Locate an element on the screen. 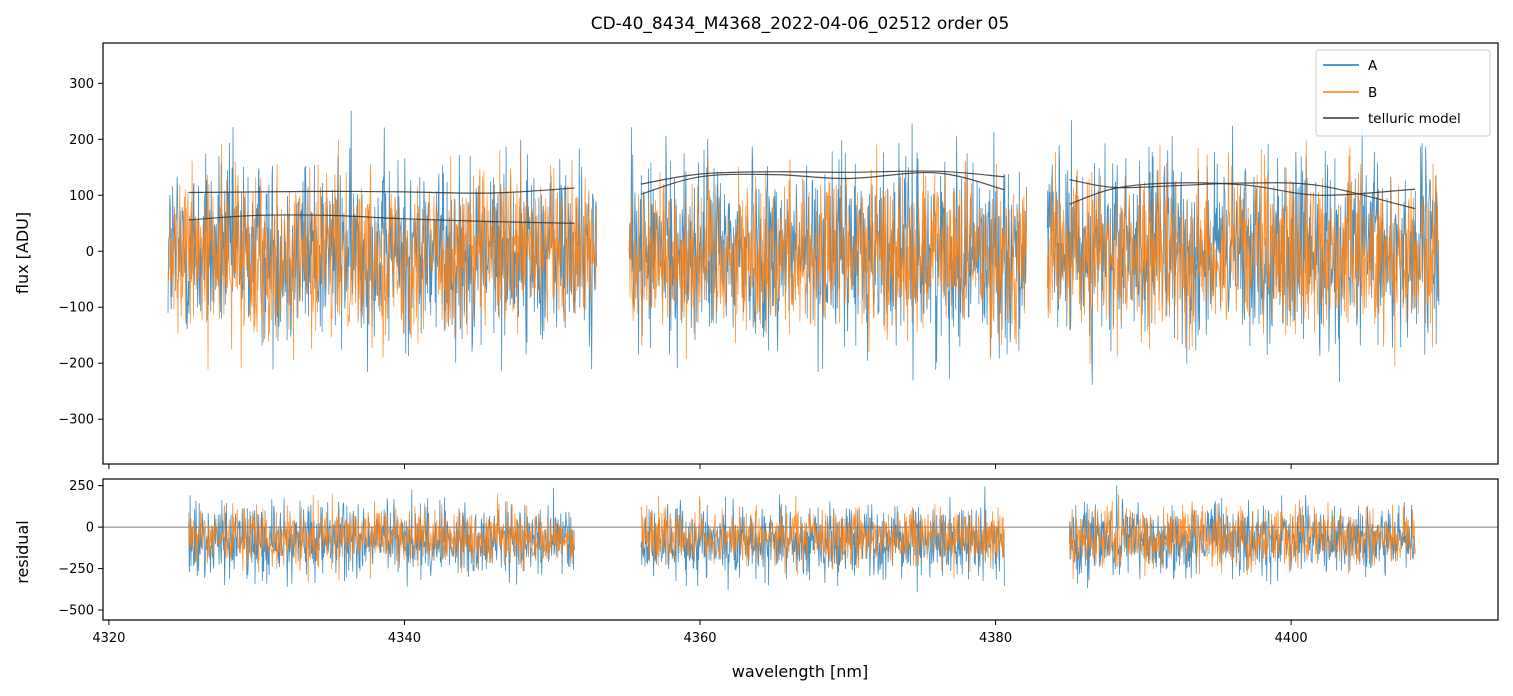 The image size is (1513, 696). x-tick-label: 4320 is located at coordinates (108, 638).